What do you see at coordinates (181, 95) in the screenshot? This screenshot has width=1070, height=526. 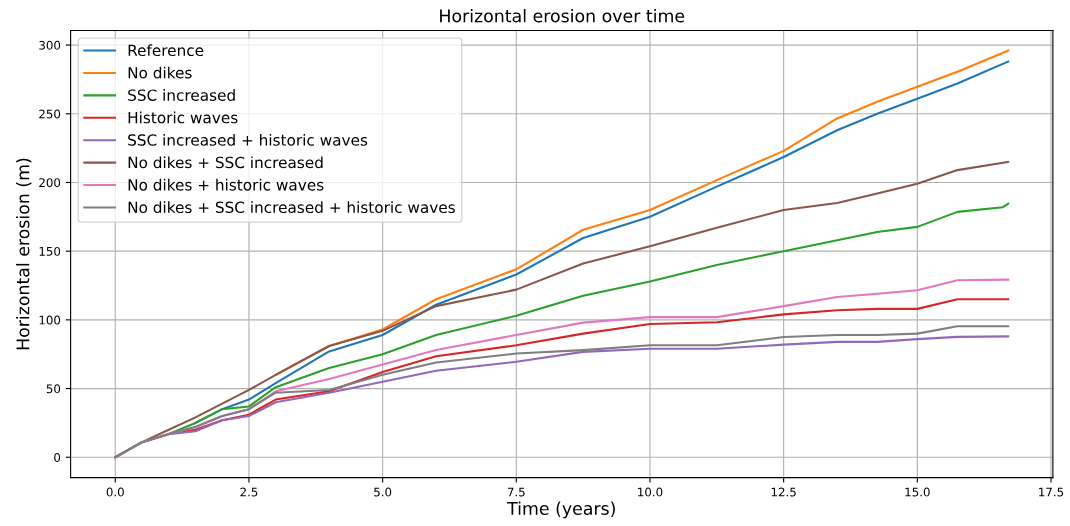 I see `legend-label: SSC increased` at bounding box center [181, 95].